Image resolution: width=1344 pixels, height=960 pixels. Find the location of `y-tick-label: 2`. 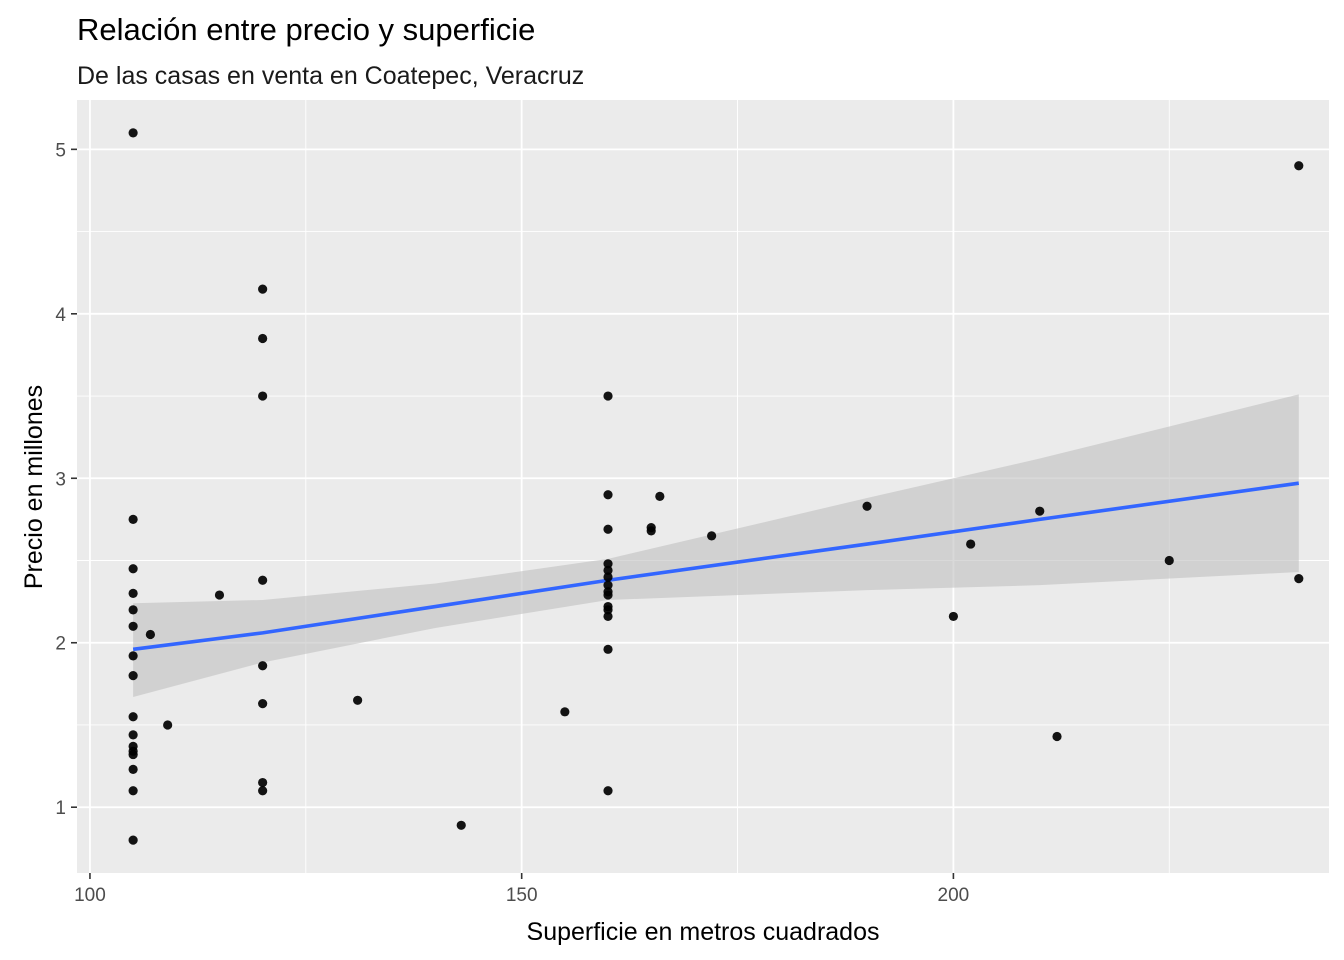

y-tick-label: 2 is located at coordinates (60, 644).